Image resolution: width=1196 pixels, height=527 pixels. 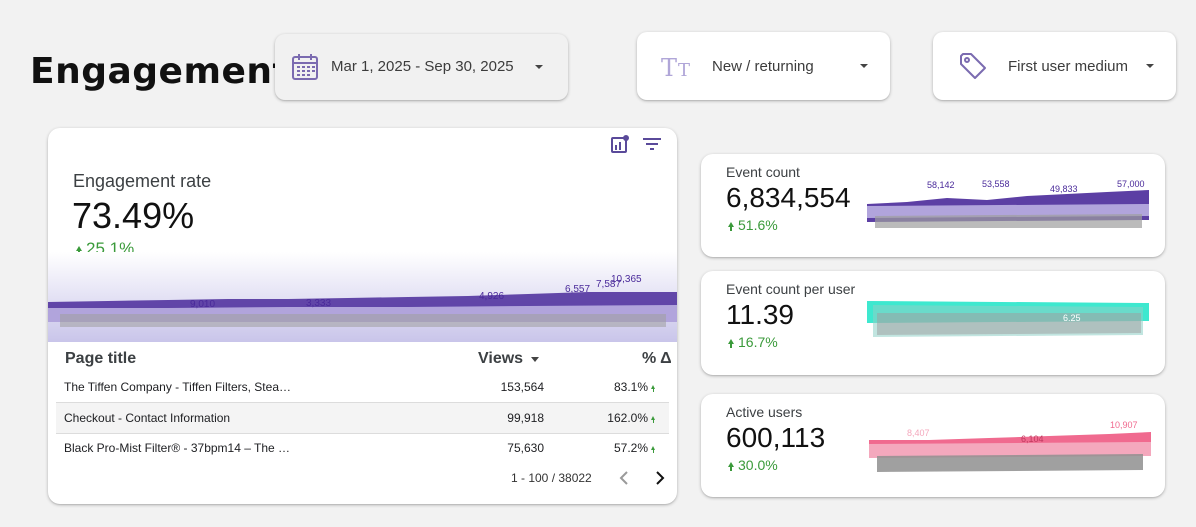 What do you see at coordinates (652, 146) in the screenshot?
I see `filter-icon` at bounding box center [652, 146].